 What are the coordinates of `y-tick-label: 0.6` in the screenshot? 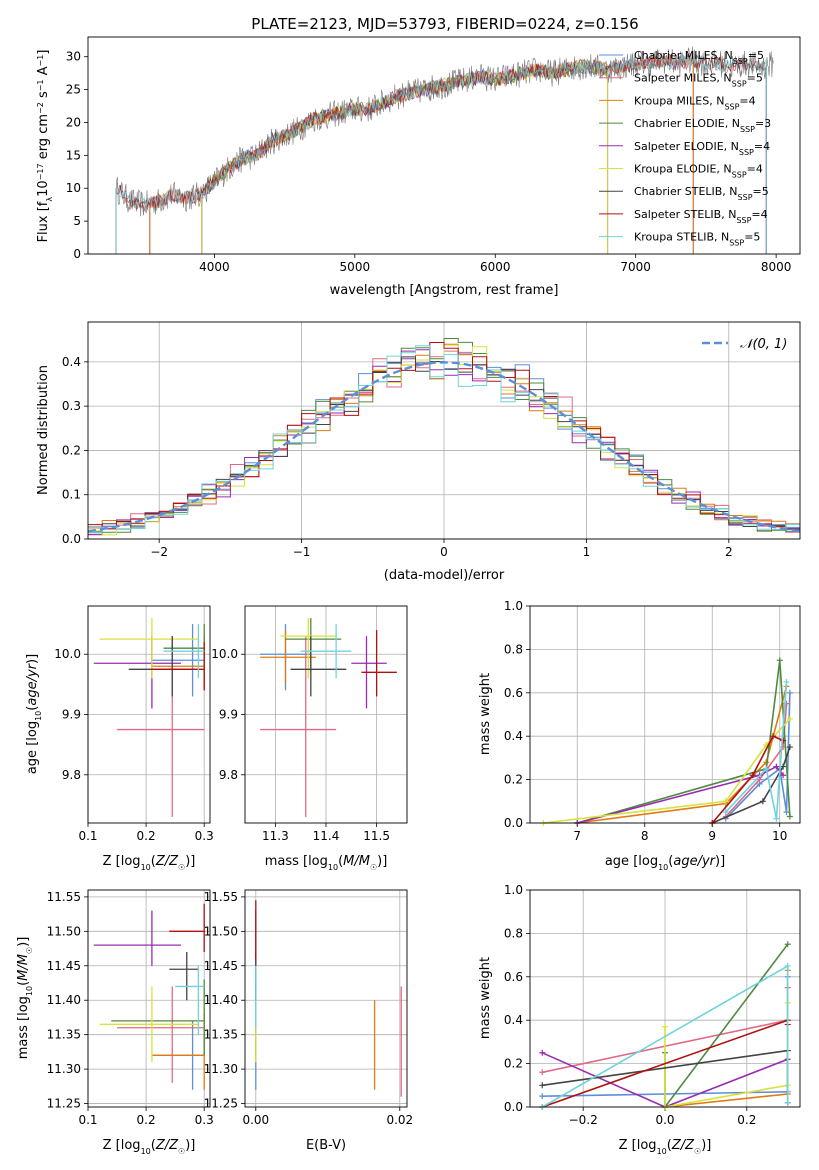 It's located at (513, 693).